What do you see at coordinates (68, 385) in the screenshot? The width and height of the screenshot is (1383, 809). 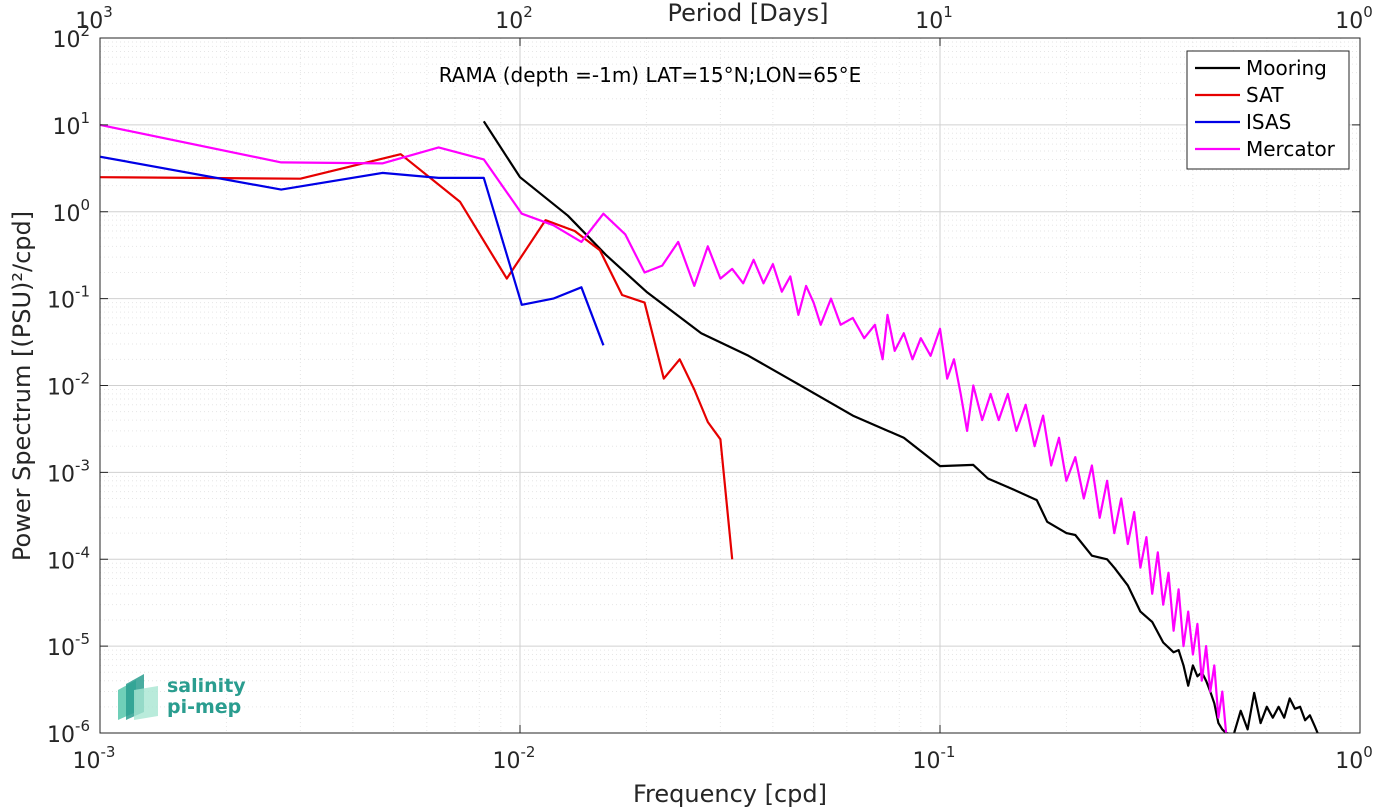 I see `y-tick-label: 10⁻²` at bounding box center [68, 385].